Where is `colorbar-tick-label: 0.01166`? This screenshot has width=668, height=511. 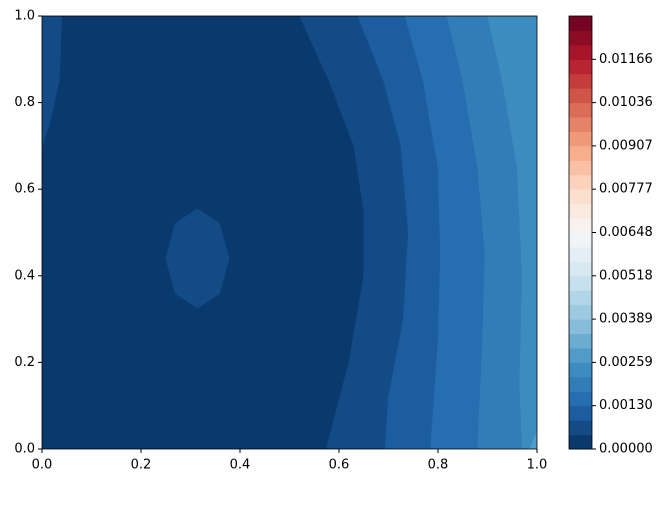
colorbar-tick-label: 0.01166 is located at coordinates (626, 59).